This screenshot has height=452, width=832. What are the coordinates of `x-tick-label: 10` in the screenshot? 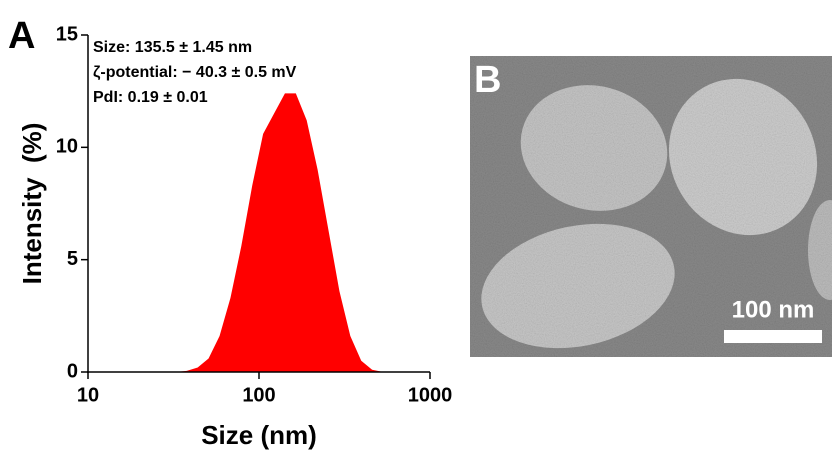 It's located at (88, 395).